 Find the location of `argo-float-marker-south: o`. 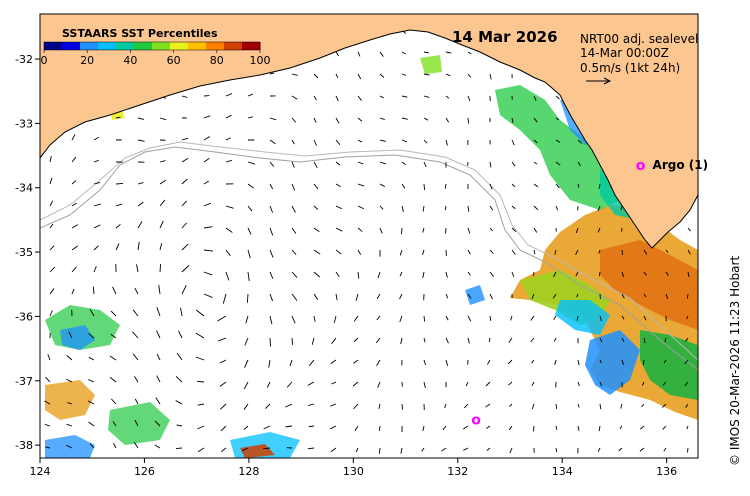

argo-float-marker-south: o is located at coordinates (476, 420).